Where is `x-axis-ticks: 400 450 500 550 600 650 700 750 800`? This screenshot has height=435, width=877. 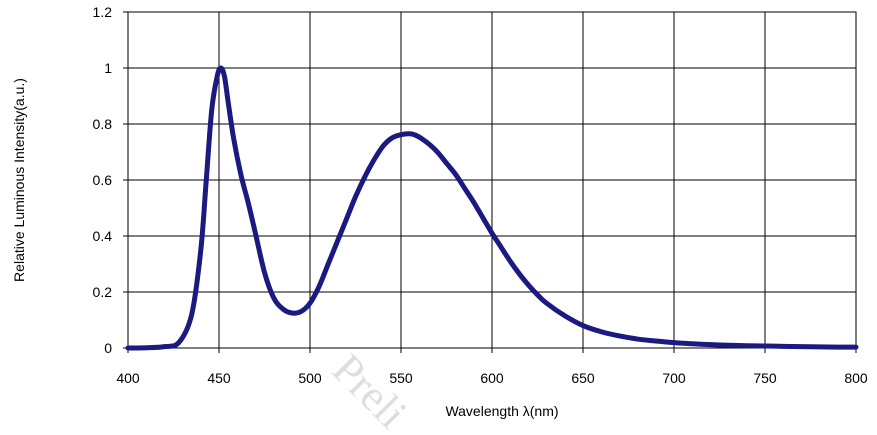 x-axis-ticks: 400 450 500 550 600 650 700 750 800 is located at coordinates (492, 367).